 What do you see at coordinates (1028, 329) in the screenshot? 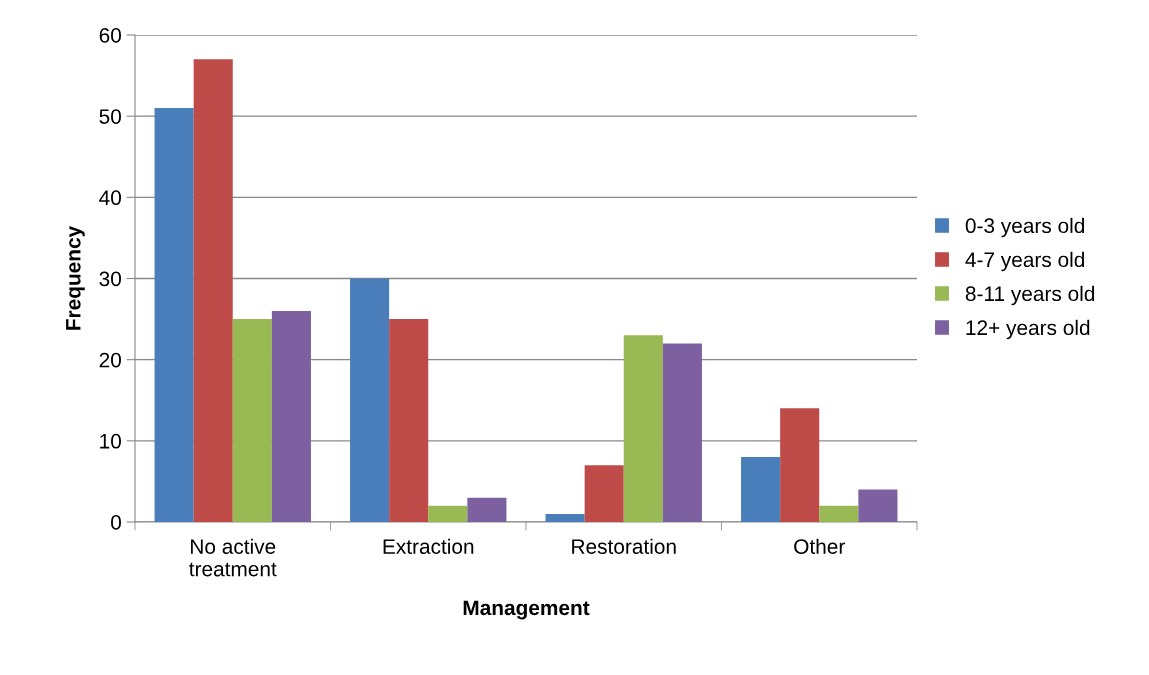
I see `legend-label: 12+ years old` at bounding box center [1028, 329].